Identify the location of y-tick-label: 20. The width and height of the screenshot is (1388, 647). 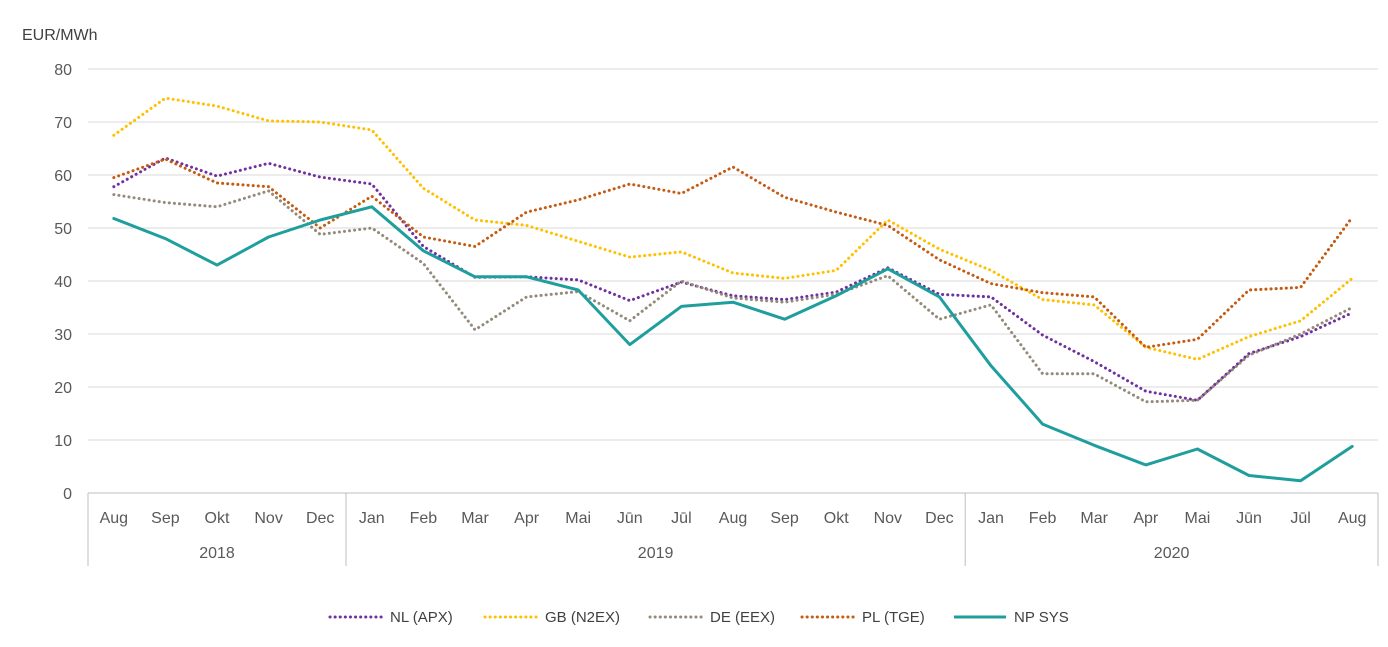
(63, 388).